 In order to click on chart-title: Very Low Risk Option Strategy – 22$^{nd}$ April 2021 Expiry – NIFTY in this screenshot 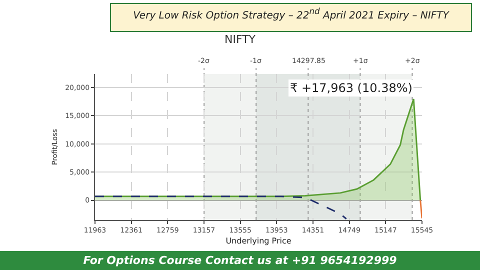, I will do `click(291, 17)`.